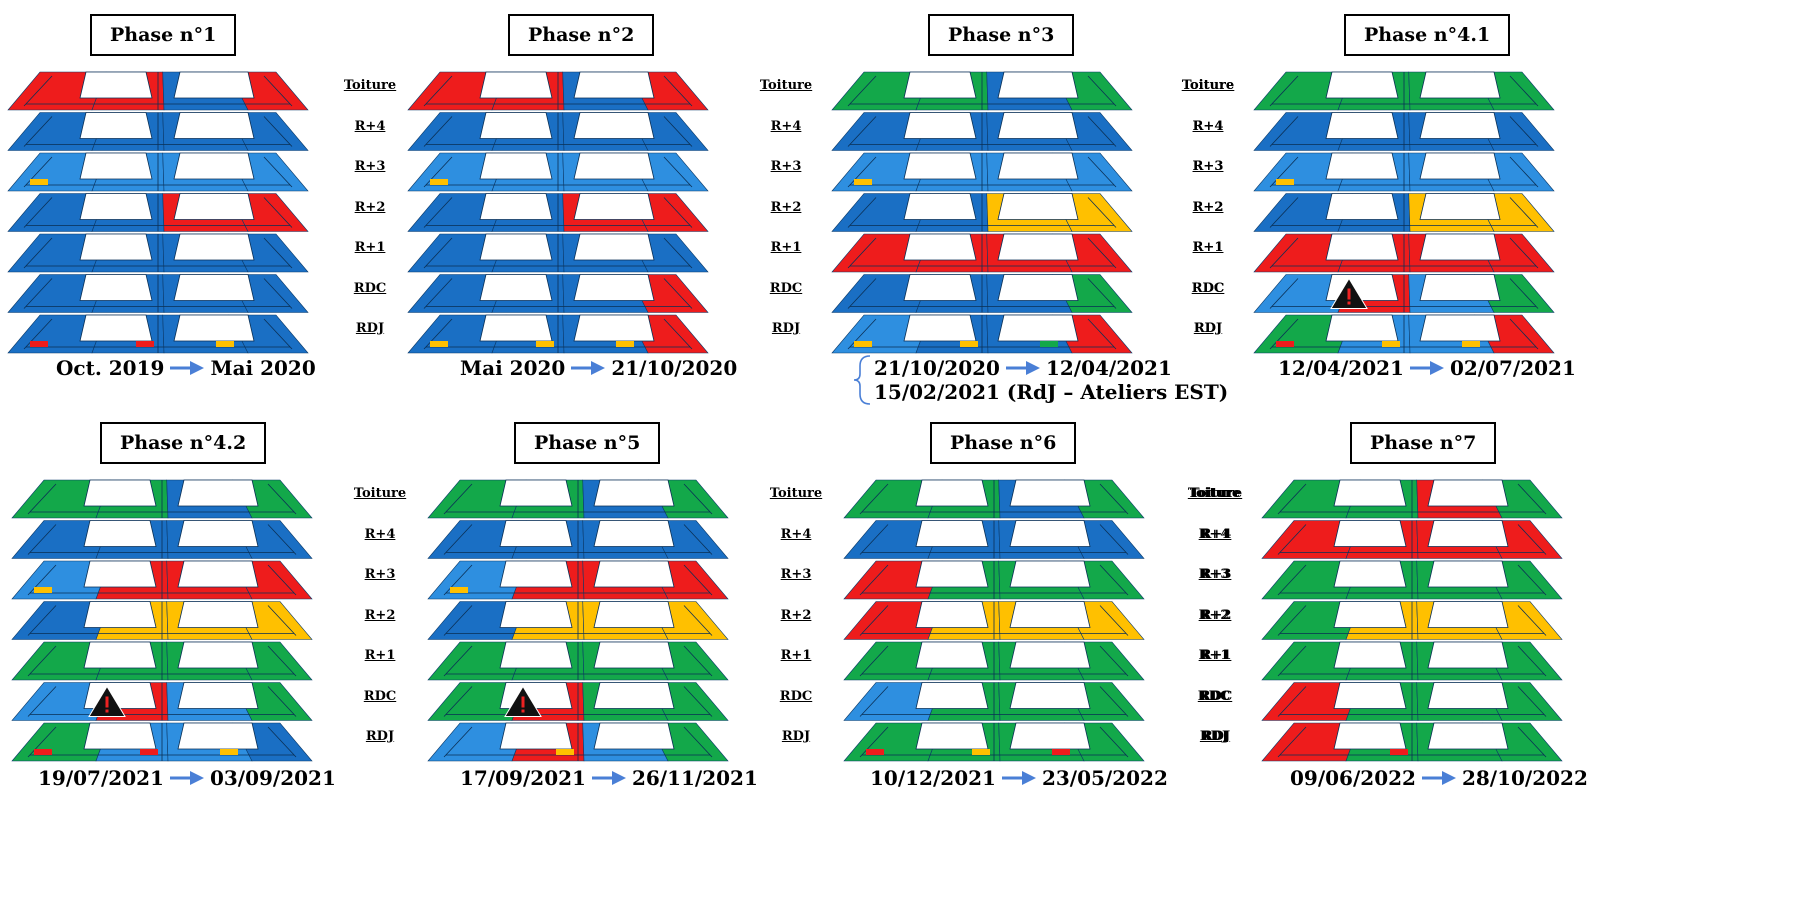  What do you see at coordinates (183, 443) in the screenshot?
I see `phase-title: Phase n°4.2` at bounding box center [183, 443].